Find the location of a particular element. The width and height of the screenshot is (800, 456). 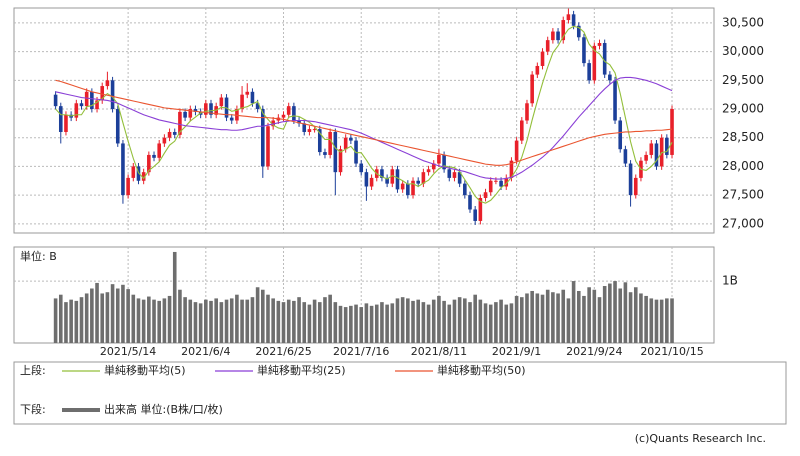

x-tick-label: 2021/8/11 is located at coordinates (439, 351).